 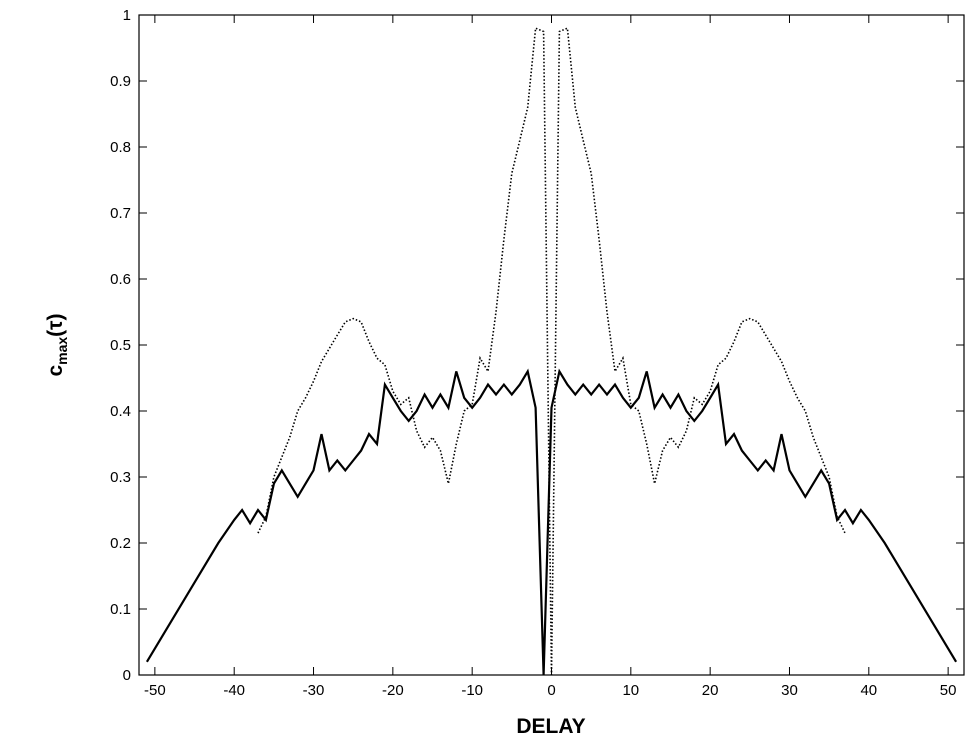 I want to click on x-tick-label: -40, so click(x=234, y=690).